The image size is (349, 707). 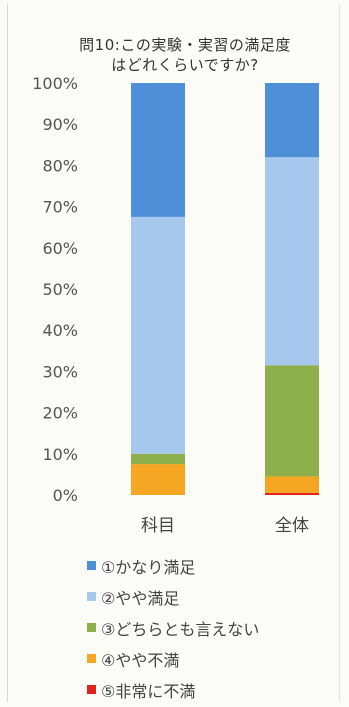 I want to click on legend-item: ③どちらとも言えない, so click(x=173, y=627).